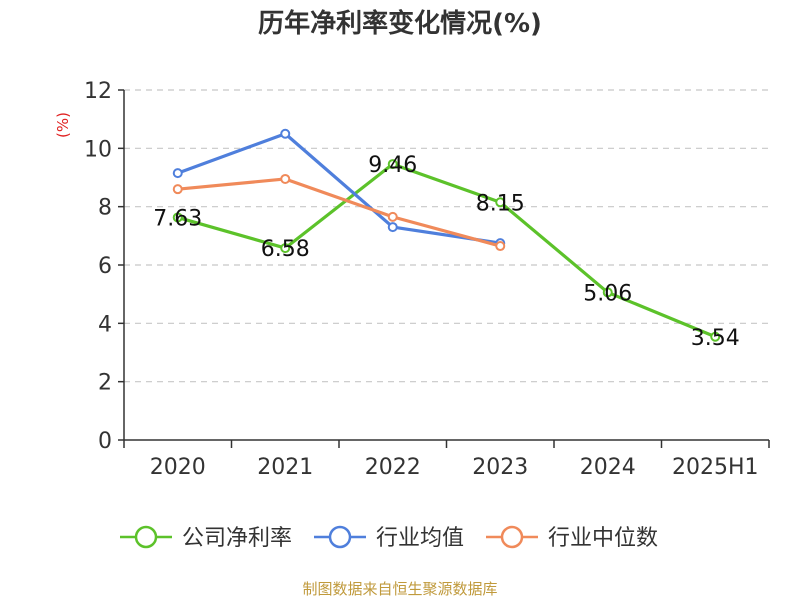 The height and width of the screenshot is (600, 800). What do you see at coordinates (98, 149) in the screenshot?
I see `y-tick-label: 10` at bounding box center [98, 149].